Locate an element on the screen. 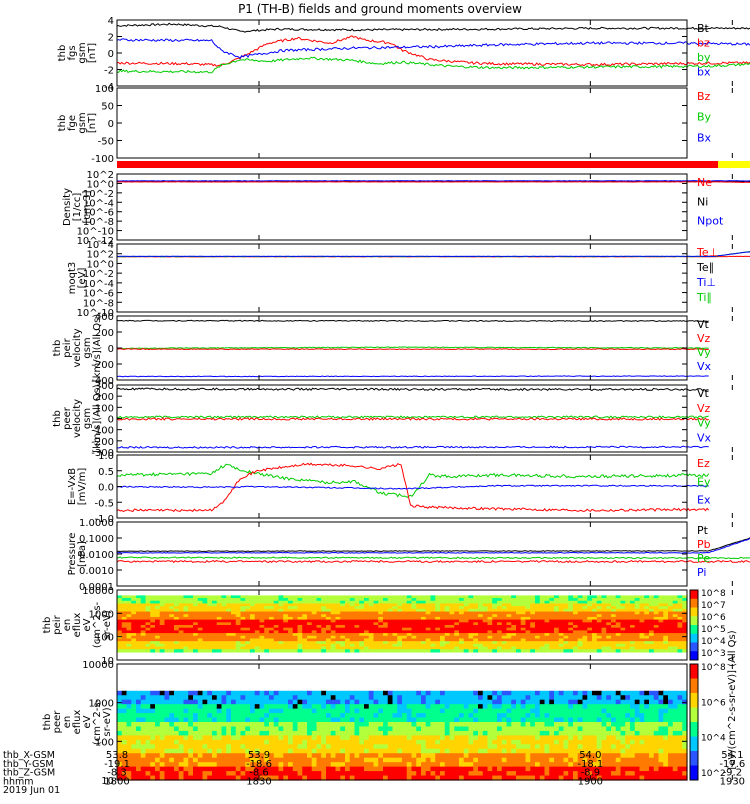  series-line-Ti is located at coordinates (433, 253).